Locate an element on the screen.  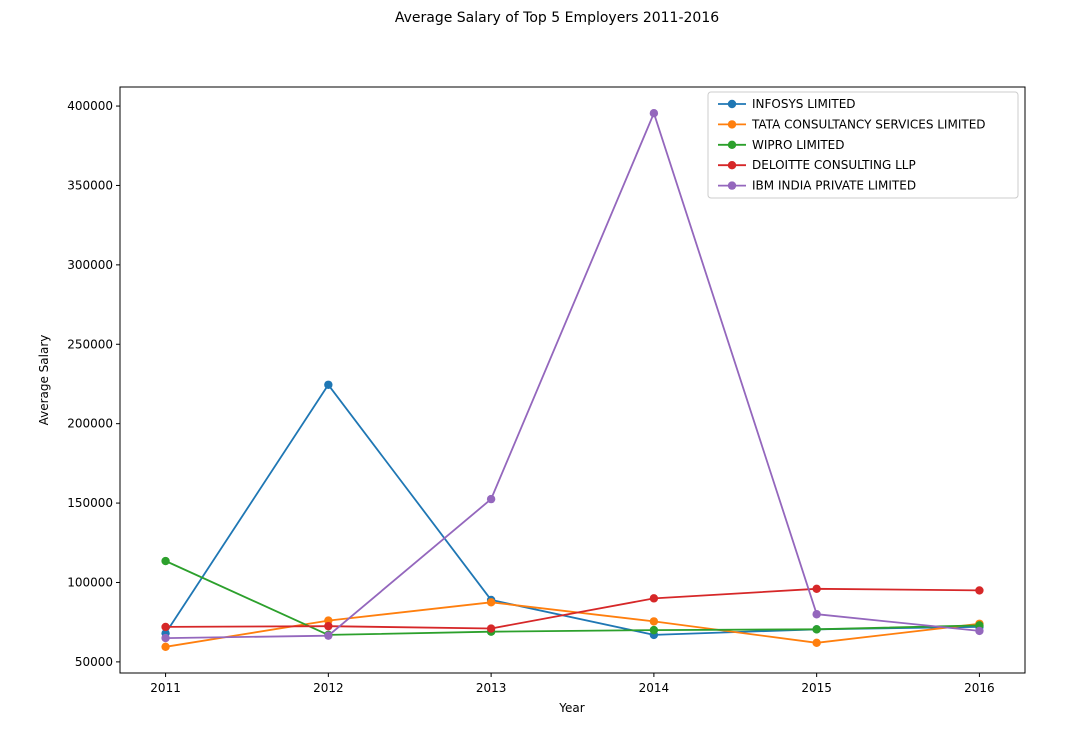
x-tick-label: 2011 is located at coordinates (165, 688).